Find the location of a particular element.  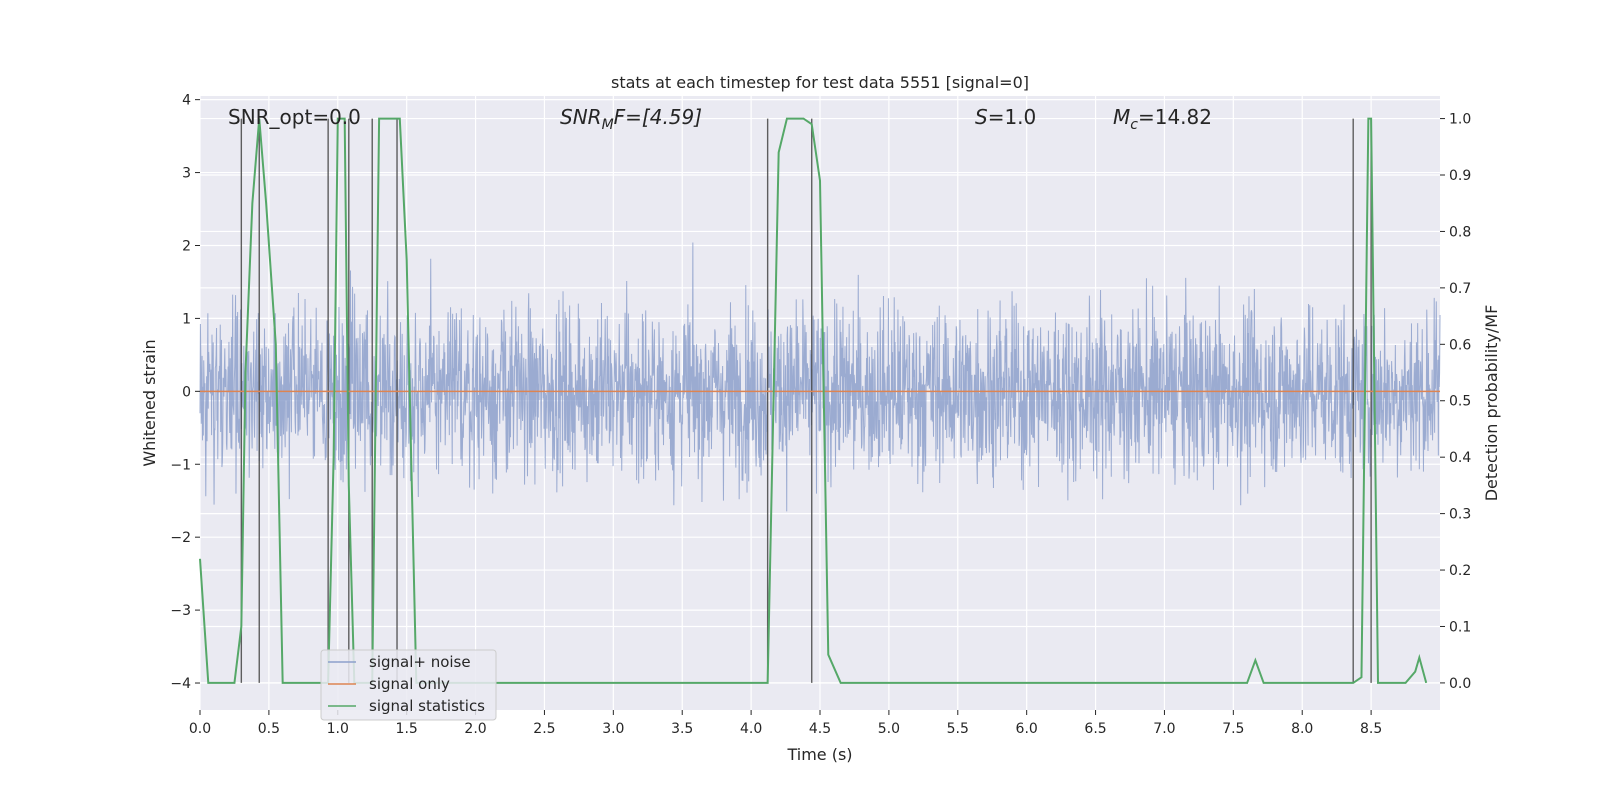

y2-axis-label: Detection probability/MF is located at coordinates (1491, 403).